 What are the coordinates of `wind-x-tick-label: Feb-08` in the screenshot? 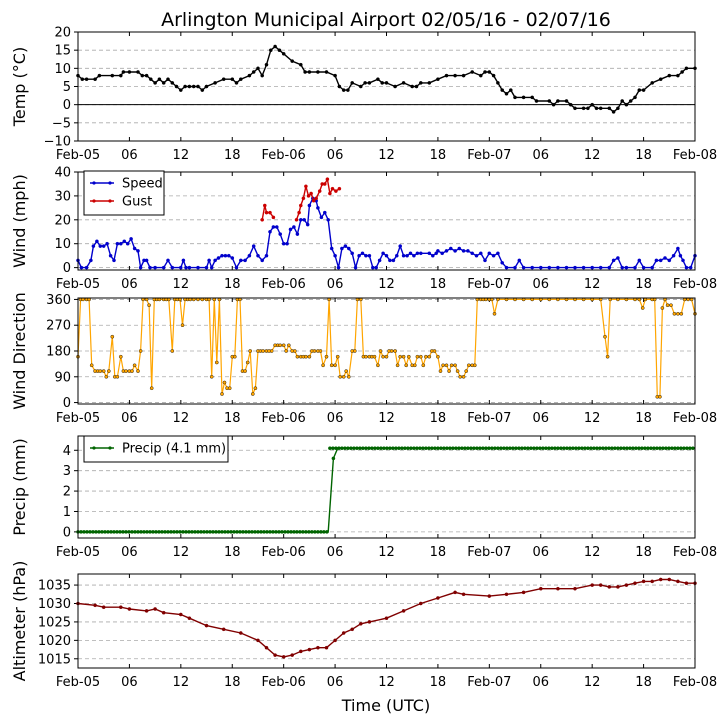 It's located at (695, 284).